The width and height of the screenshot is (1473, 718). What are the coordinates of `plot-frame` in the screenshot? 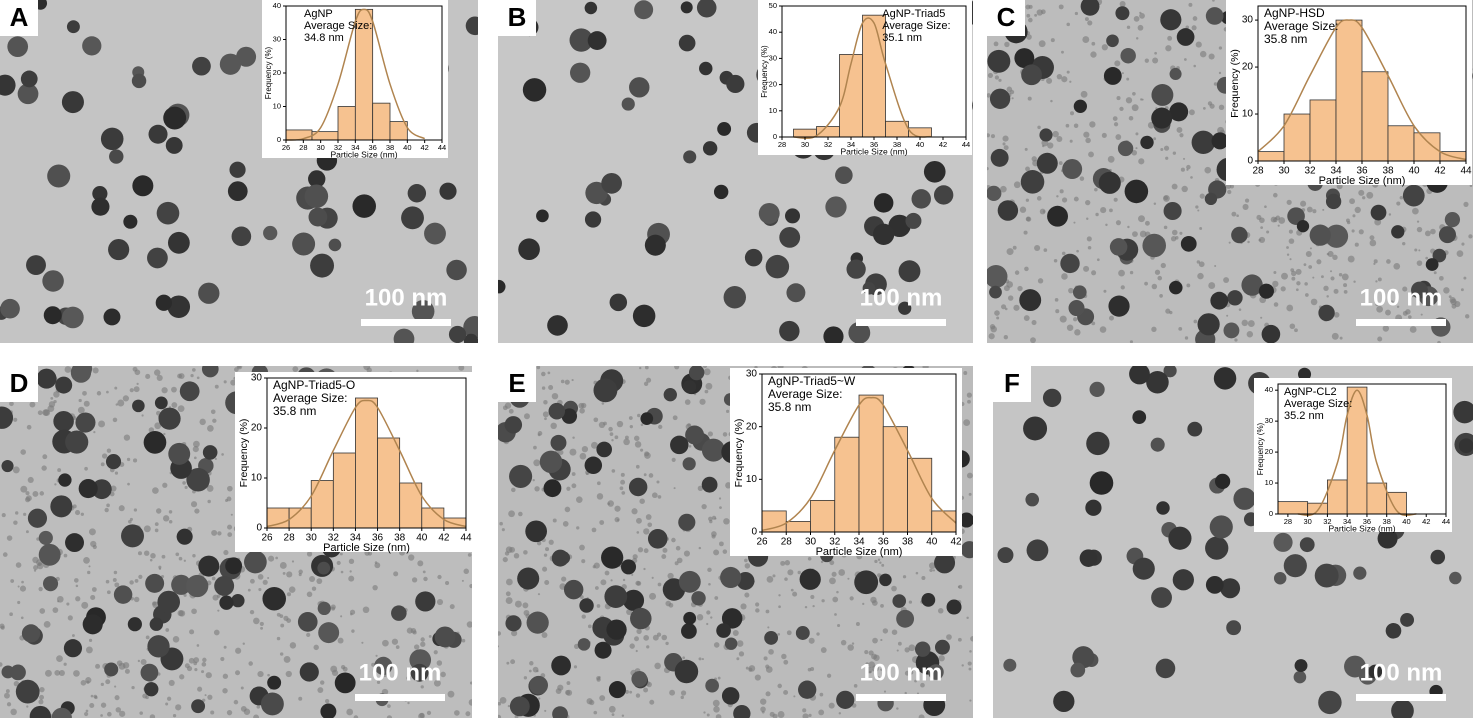 It's located at (1362, 449).